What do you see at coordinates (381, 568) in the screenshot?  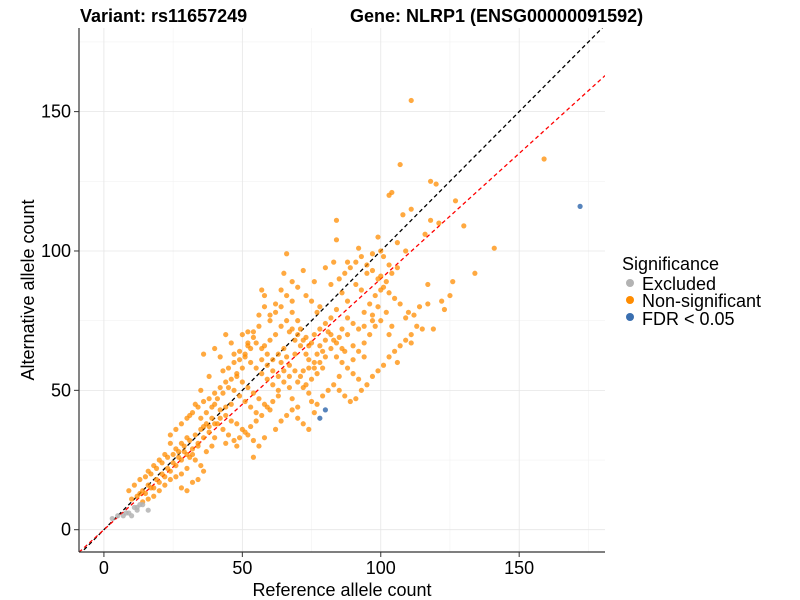 I see `x-tick-label: 100` at bounding box center [381, 568].